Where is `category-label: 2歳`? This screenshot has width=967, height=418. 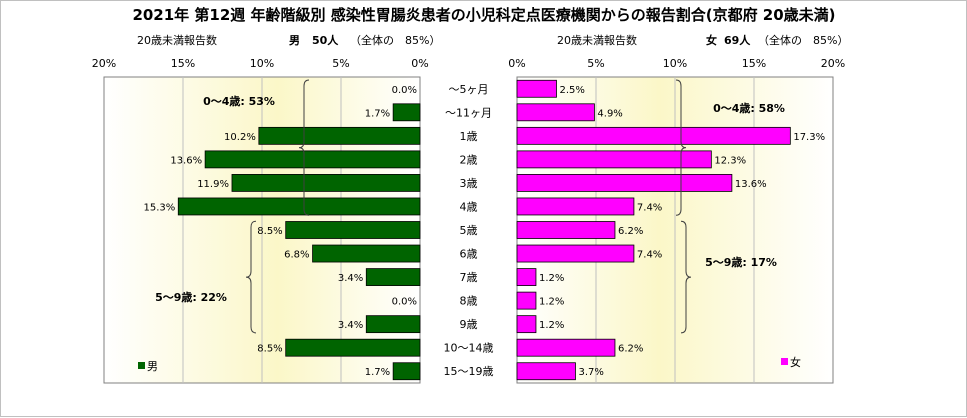 category-label: 2歳 is located at coordinates (469, 159).